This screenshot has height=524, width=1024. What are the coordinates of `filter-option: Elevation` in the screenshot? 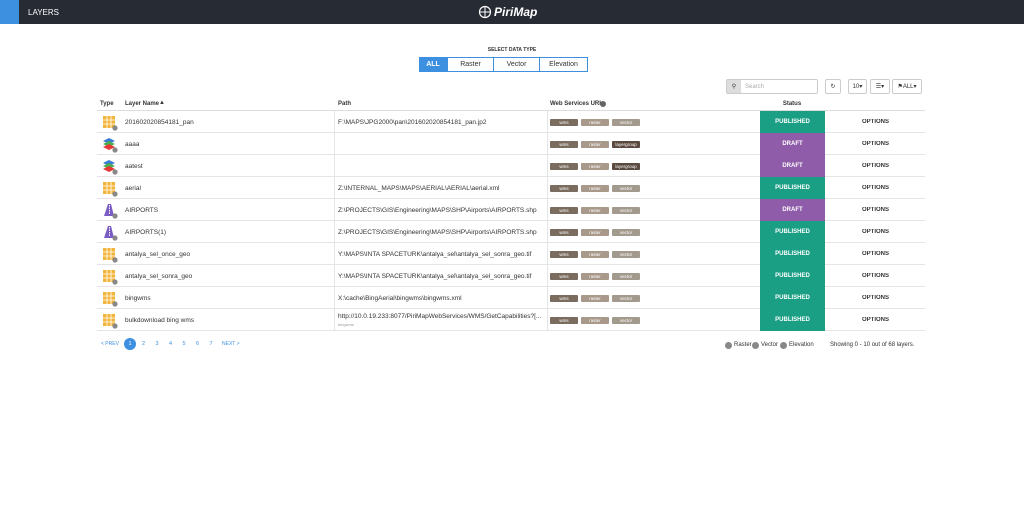 It's located at (563, 64).